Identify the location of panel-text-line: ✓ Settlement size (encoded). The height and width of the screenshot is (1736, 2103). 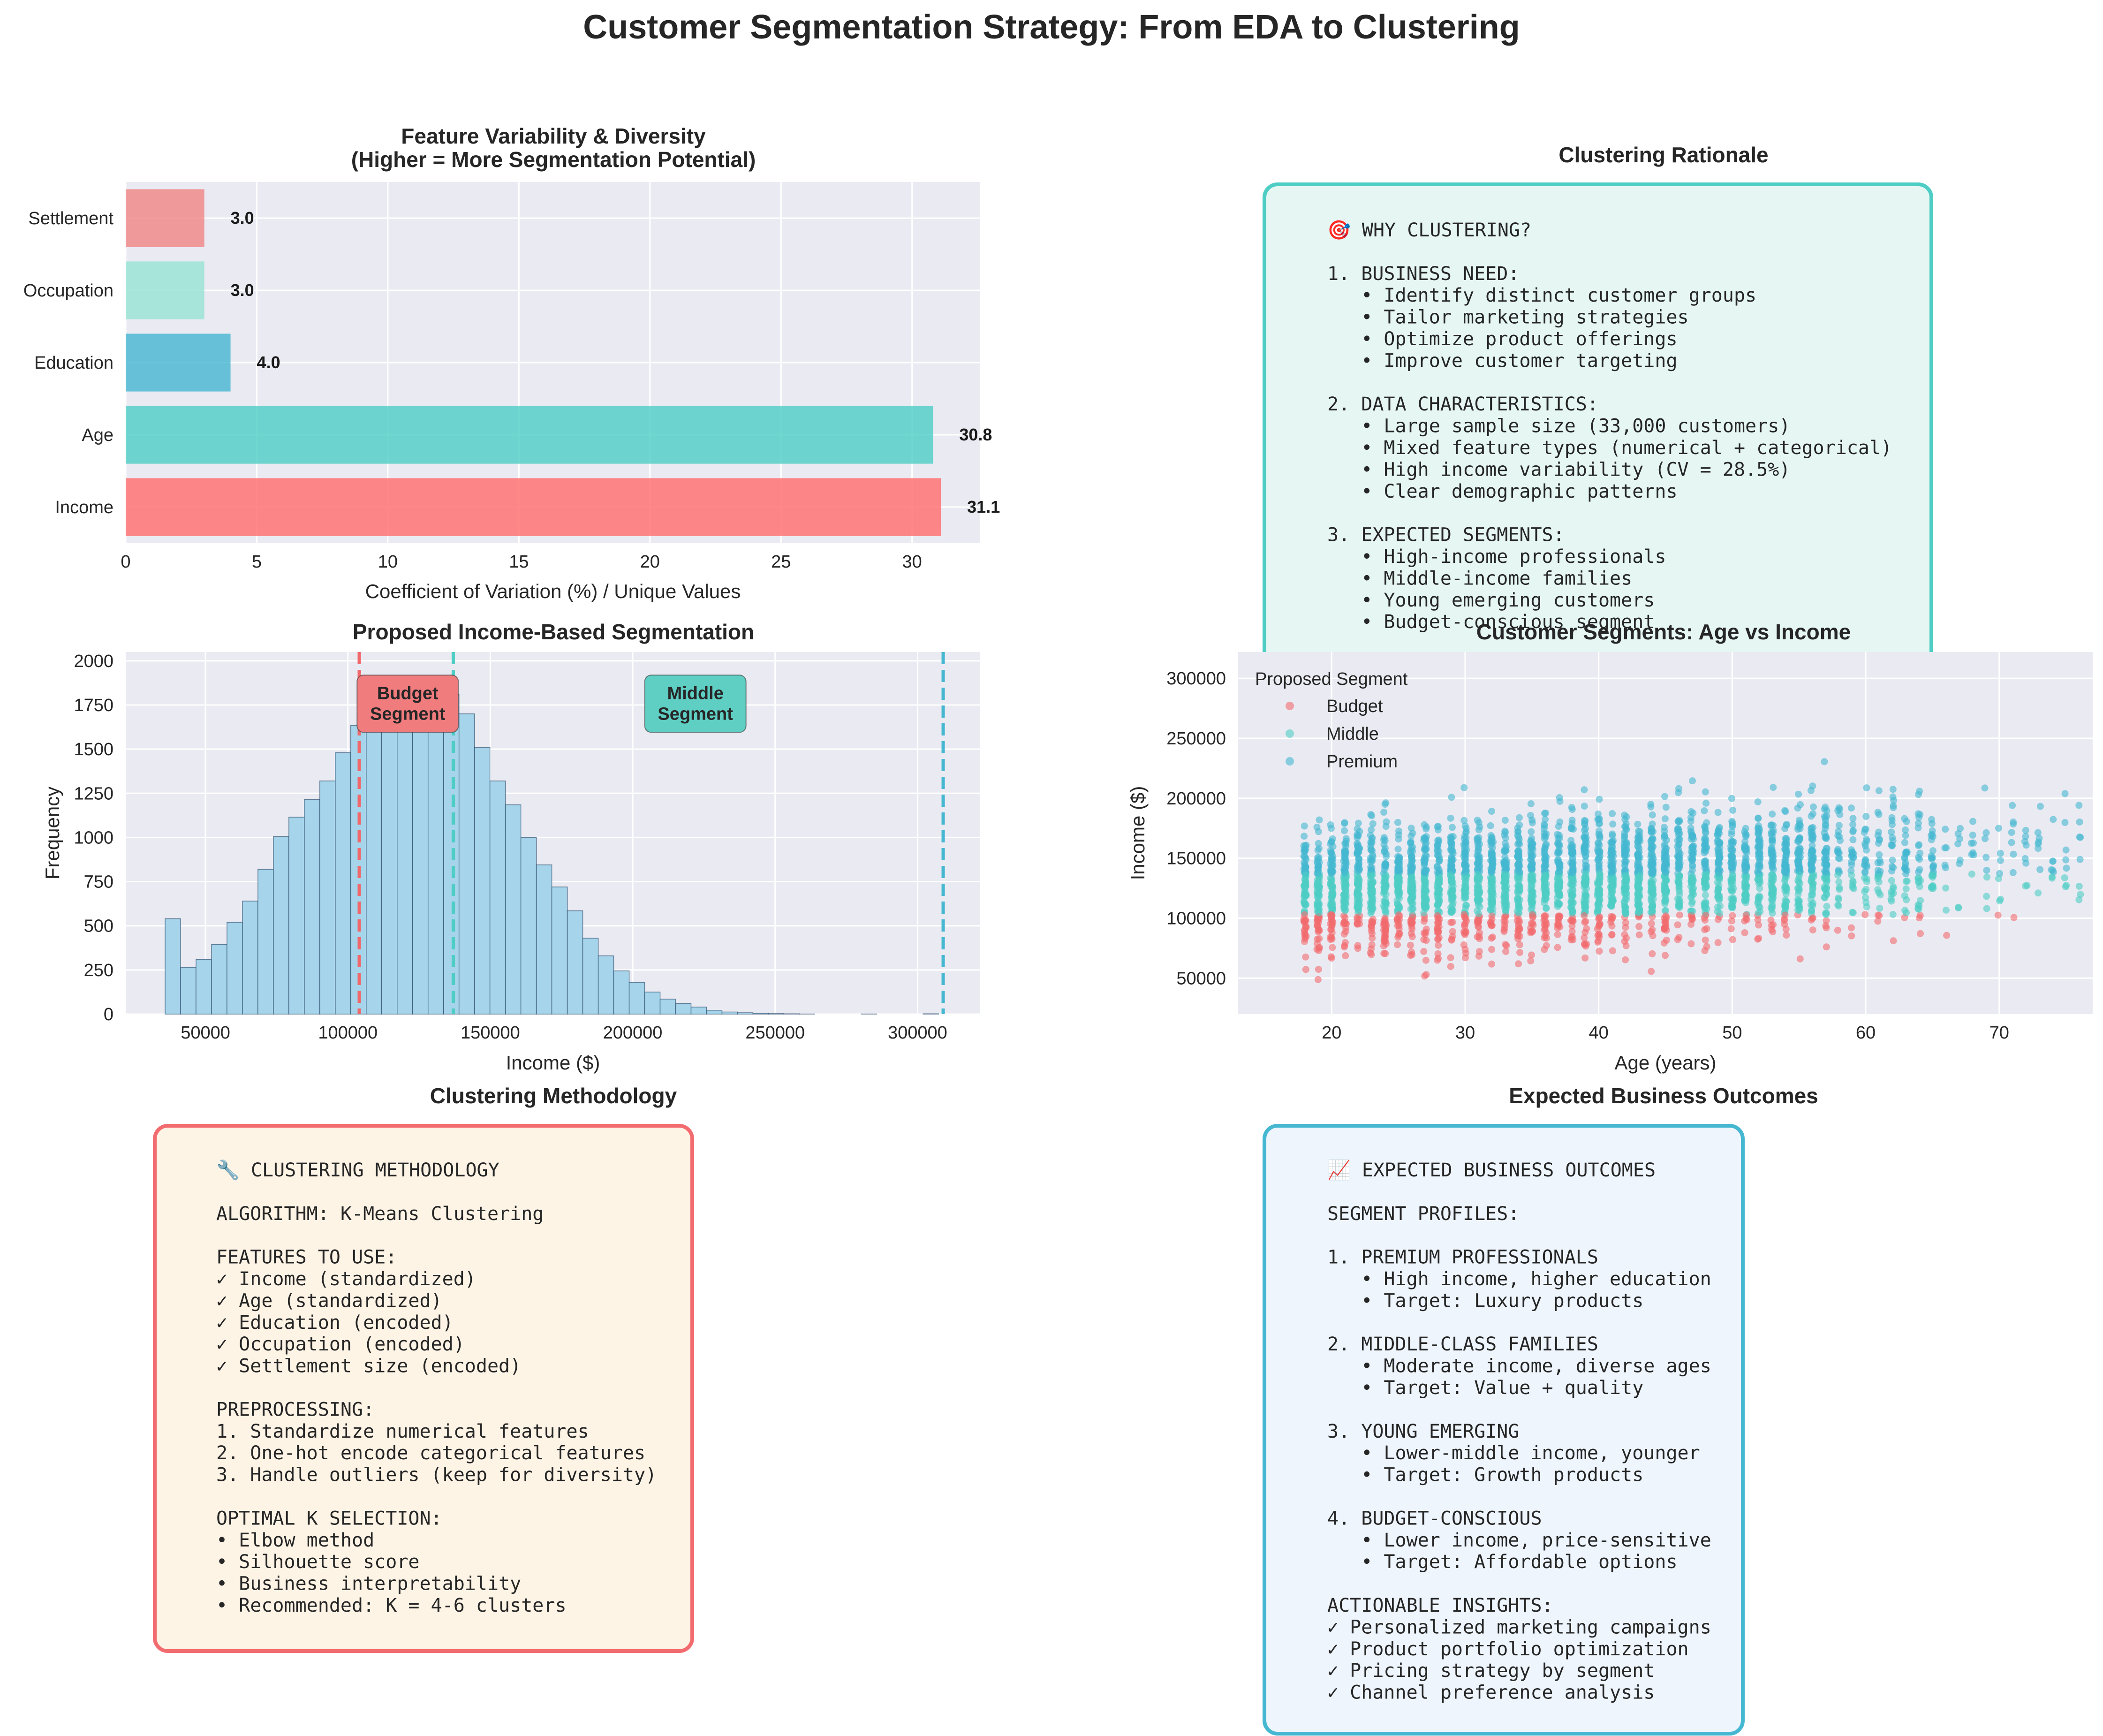
(369, 1366).